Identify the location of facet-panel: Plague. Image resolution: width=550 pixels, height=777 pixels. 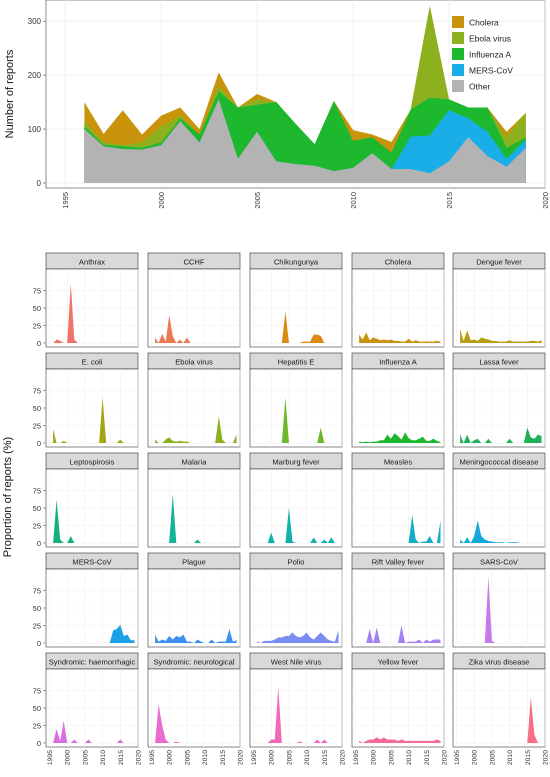
(194, 600).